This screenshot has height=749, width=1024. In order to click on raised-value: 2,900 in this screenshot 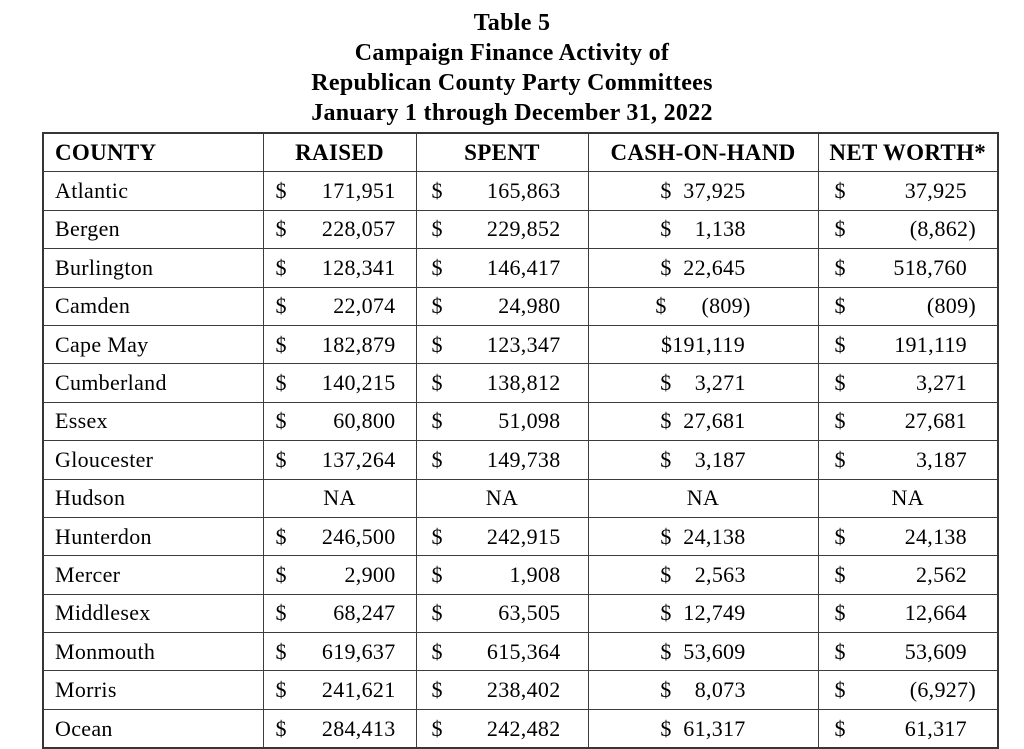, I will do `click(370, 574)`.